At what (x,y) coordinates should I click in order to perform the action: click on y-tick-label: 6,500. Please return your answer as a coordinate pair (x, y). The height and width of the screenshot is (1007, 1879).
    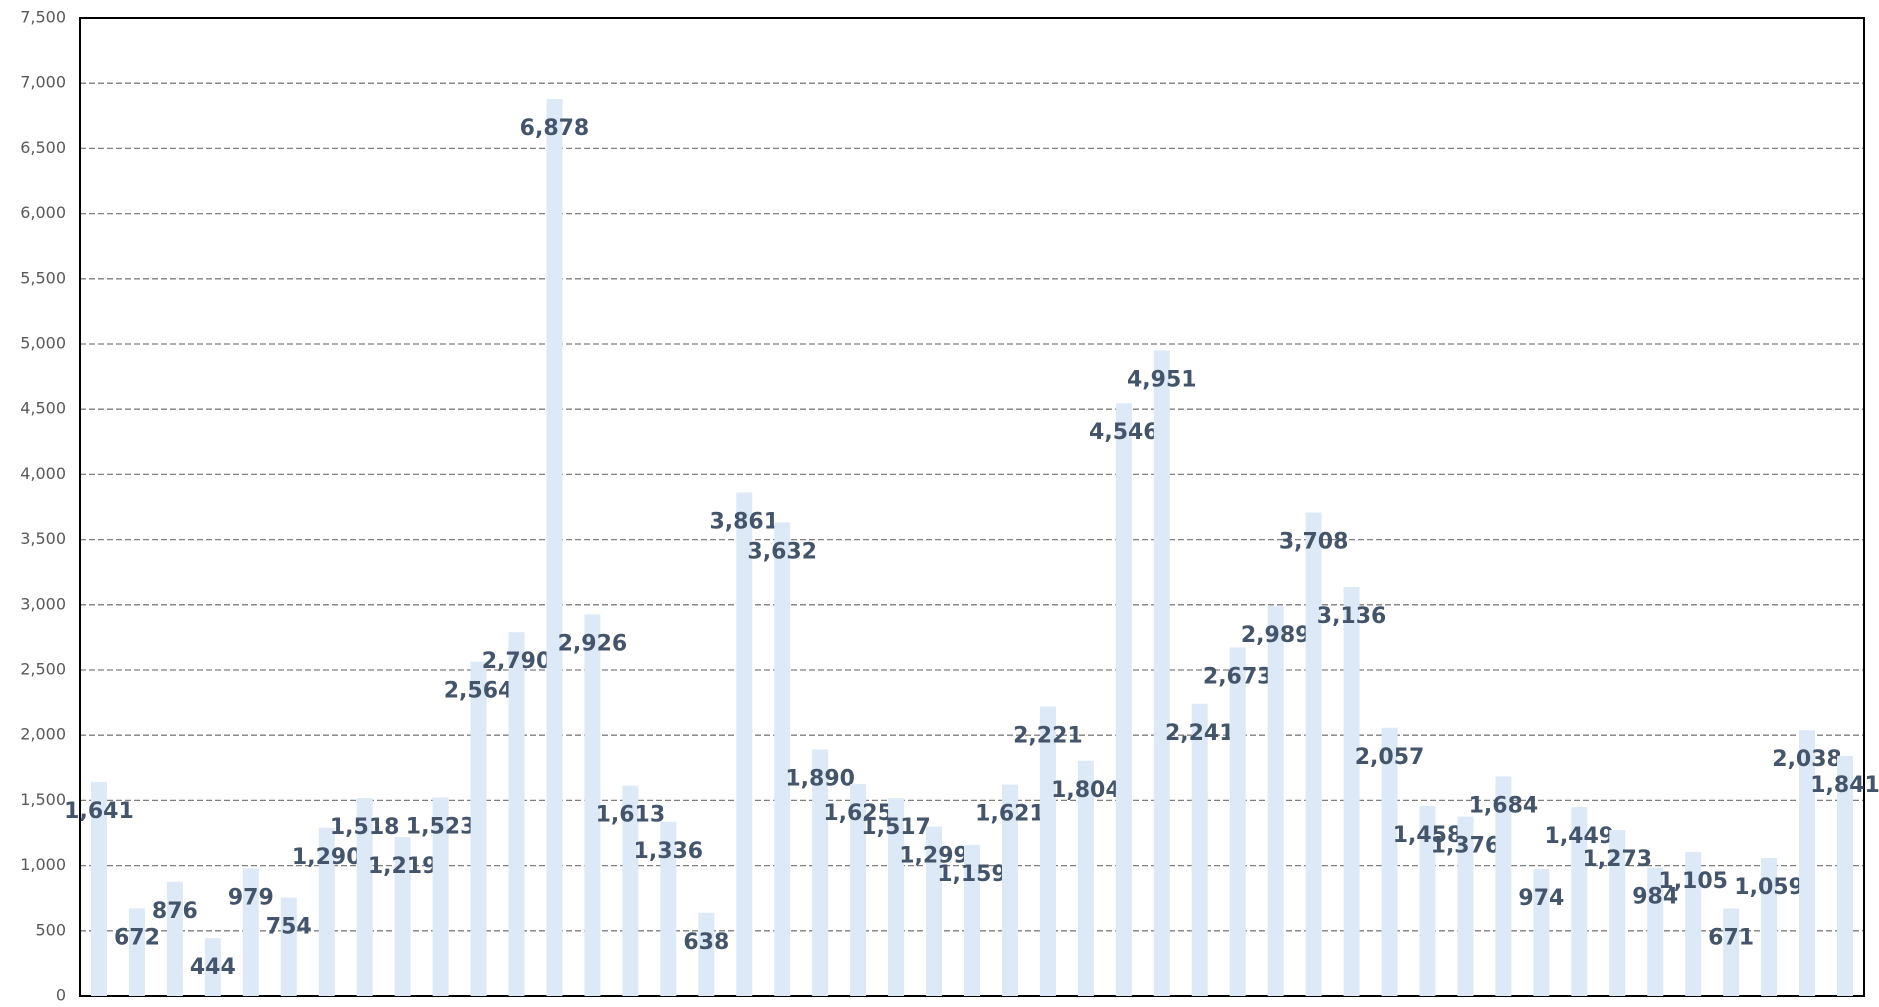
    Looking at the image, I should click on (43, 147).